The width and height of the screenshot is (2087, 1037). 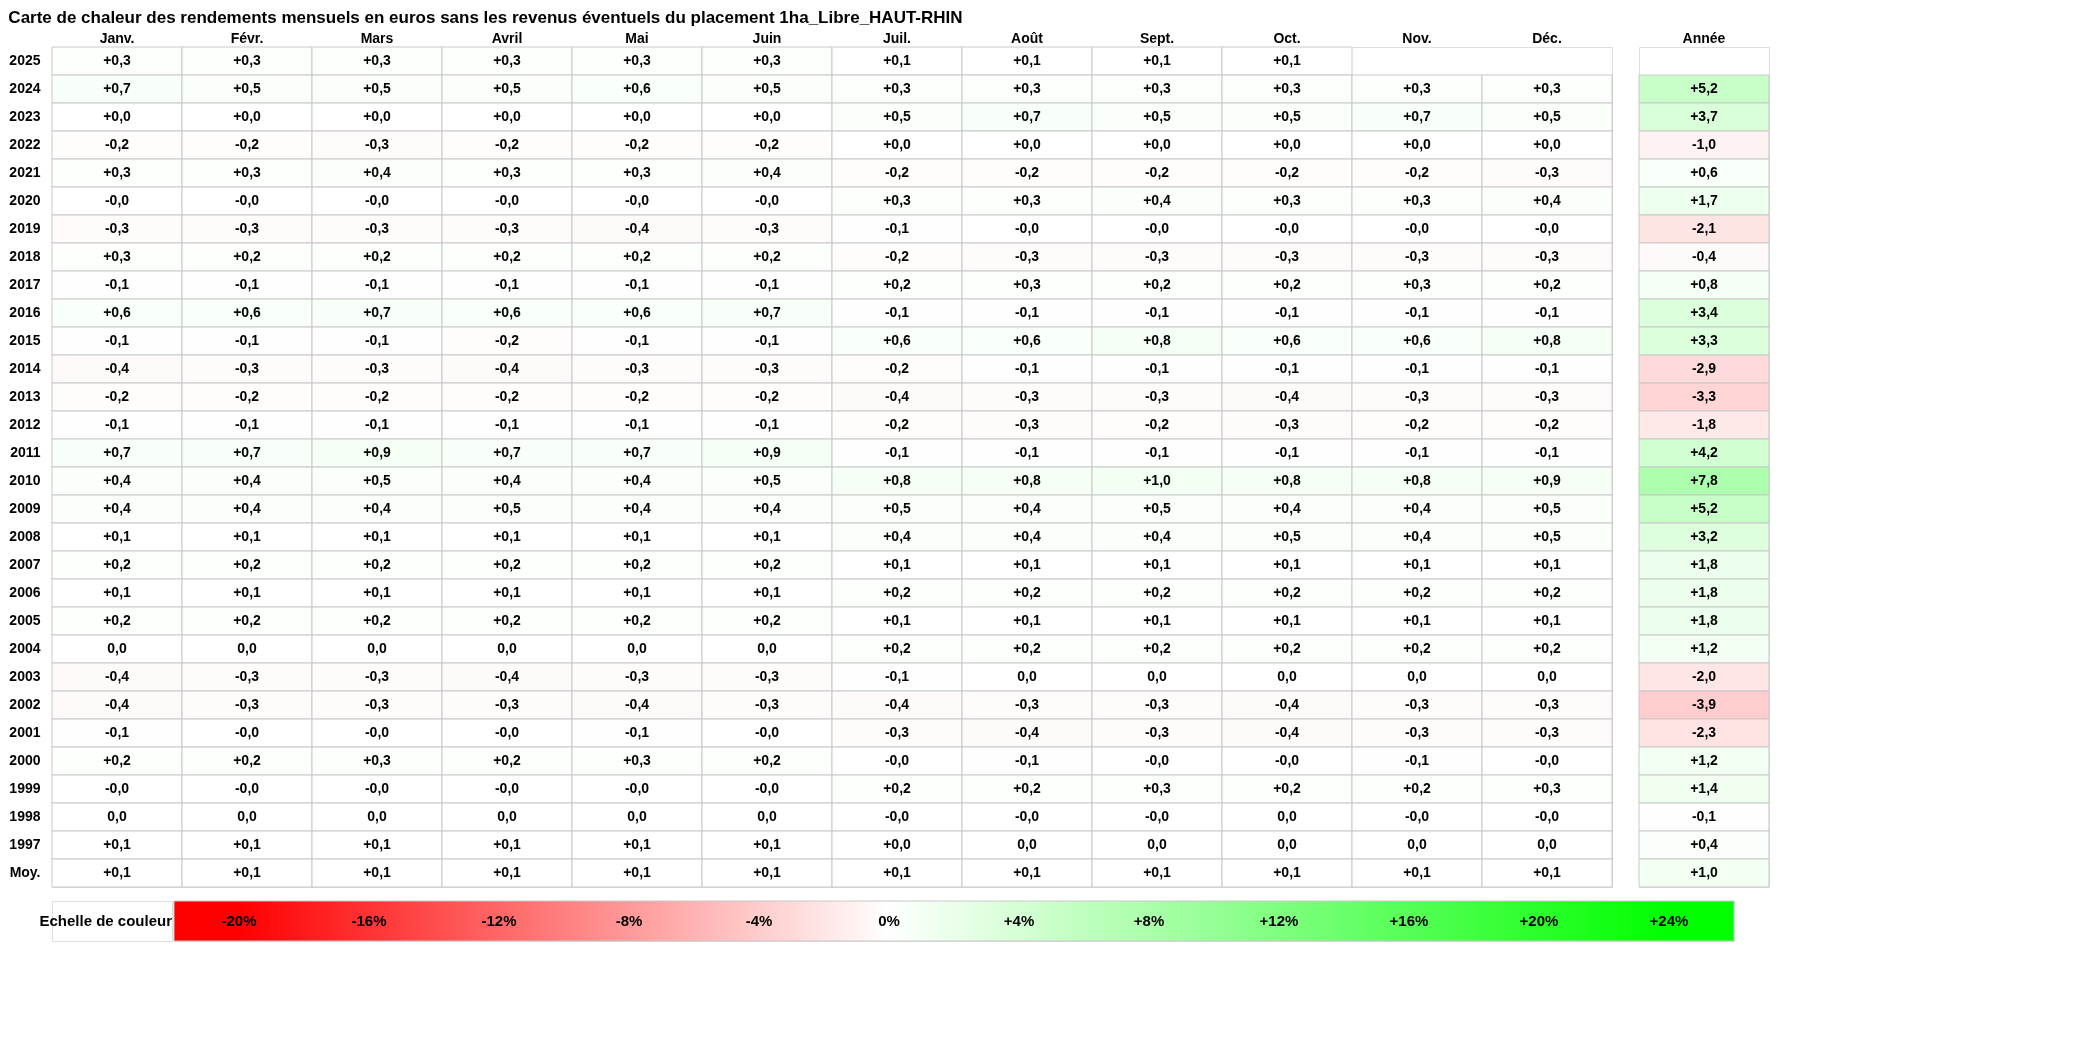 What do you see at coordinates (25, 368) in the screenshot?
I see `y-tick-label: 2014` at bounding box center [25, 368].